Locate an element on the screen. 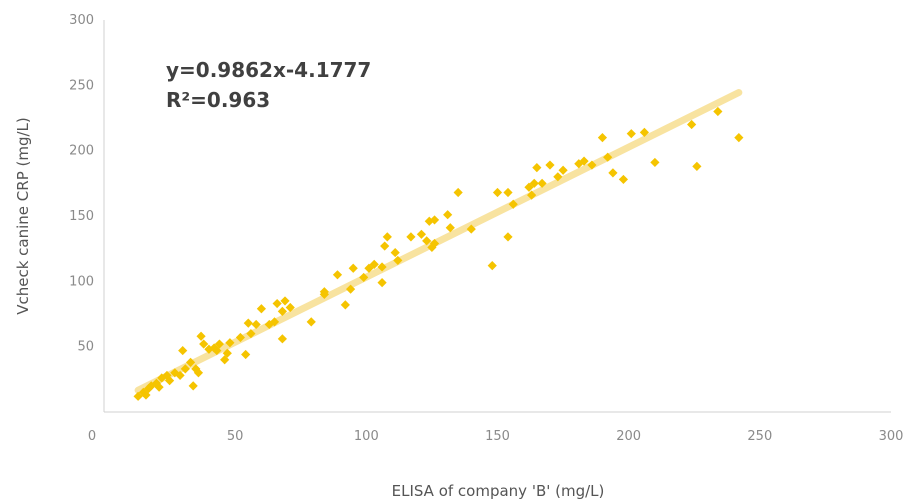  y-axis-title: Vcheck canine CRP (mg/L) is located at coordinates (23, 216).